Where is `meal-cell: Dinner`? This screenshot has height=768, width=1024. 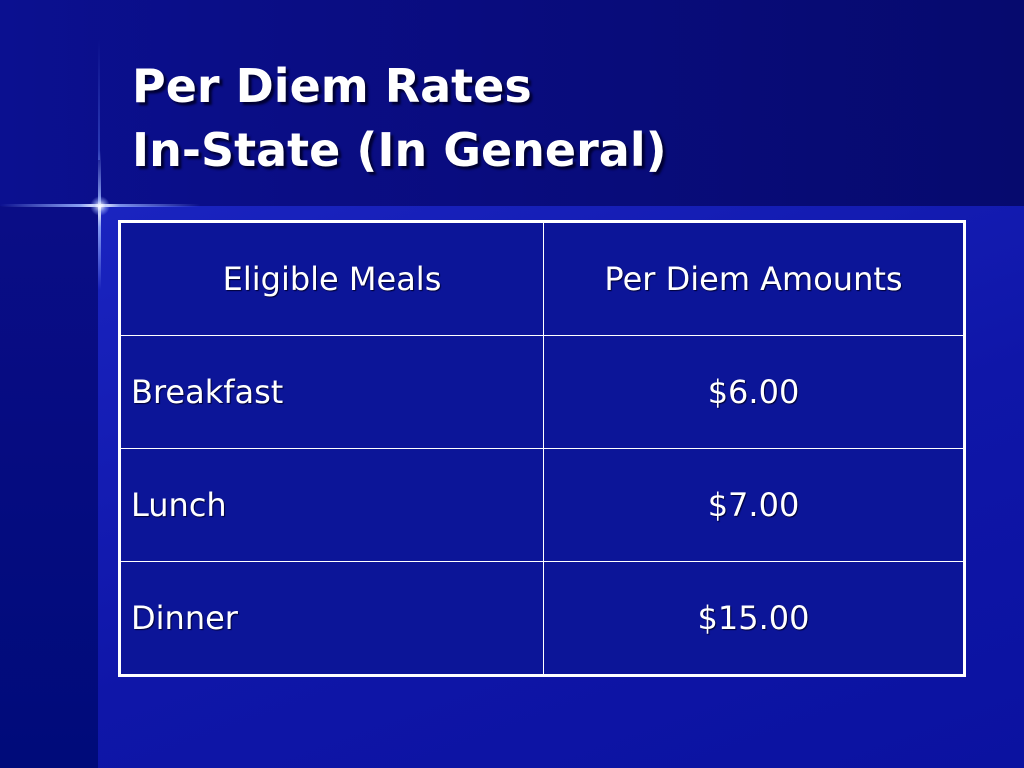
meal-cell: Dinner is located at coordinates (331, 618).